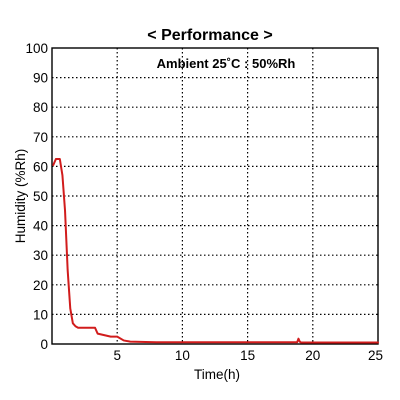  I want to click on y-tick-label: 90, so click(40, 78).